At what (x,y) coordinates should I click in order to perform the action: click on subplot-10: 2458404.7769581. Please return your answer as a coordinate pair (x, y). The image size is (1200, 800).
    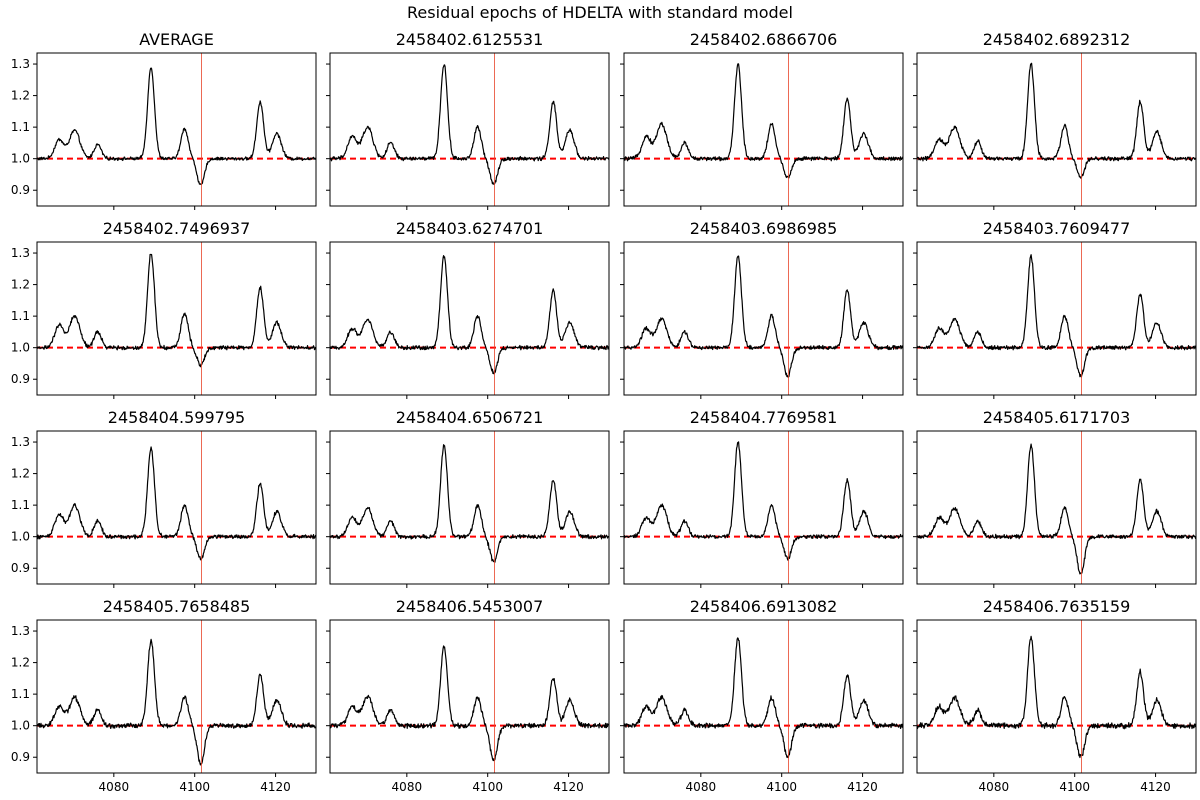
    Looking at the image, I should click on (762, 498).